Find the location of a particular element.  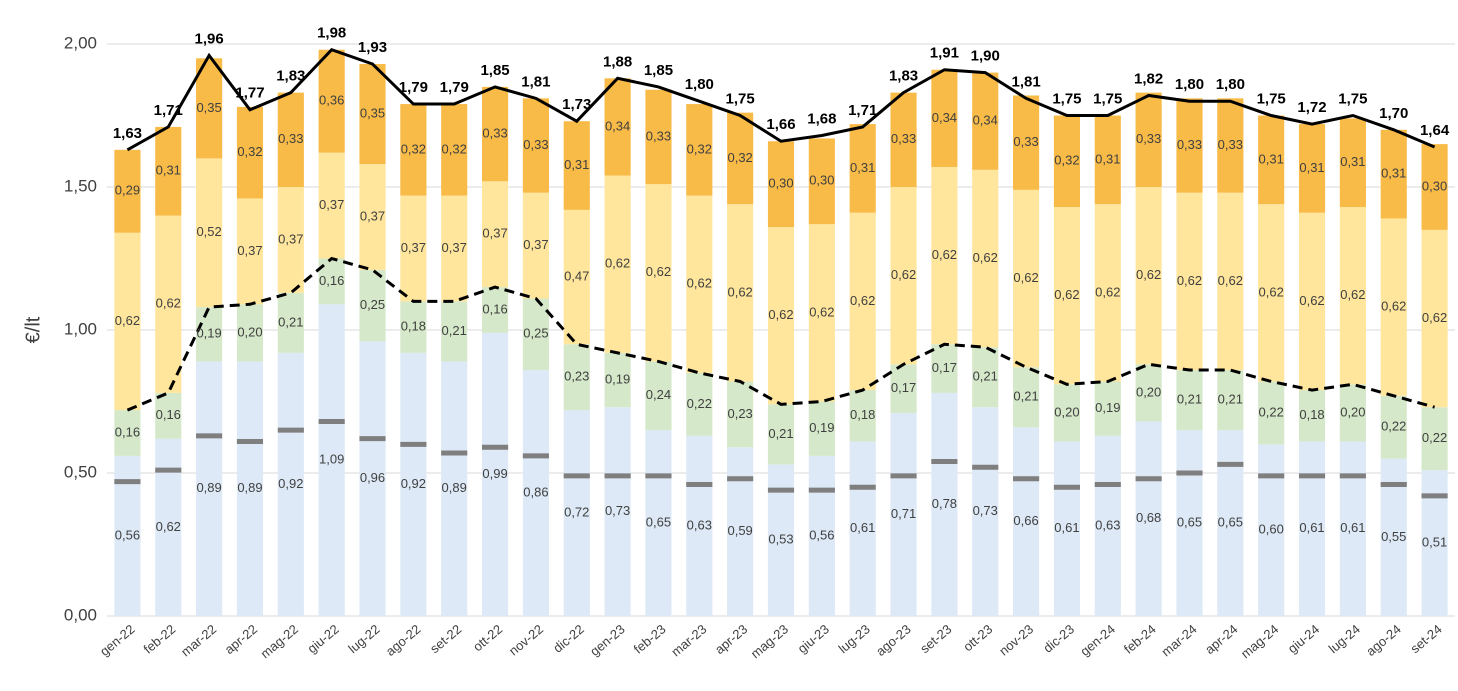

bar-value-label: 0,89 is located at coordinates (249, 487).